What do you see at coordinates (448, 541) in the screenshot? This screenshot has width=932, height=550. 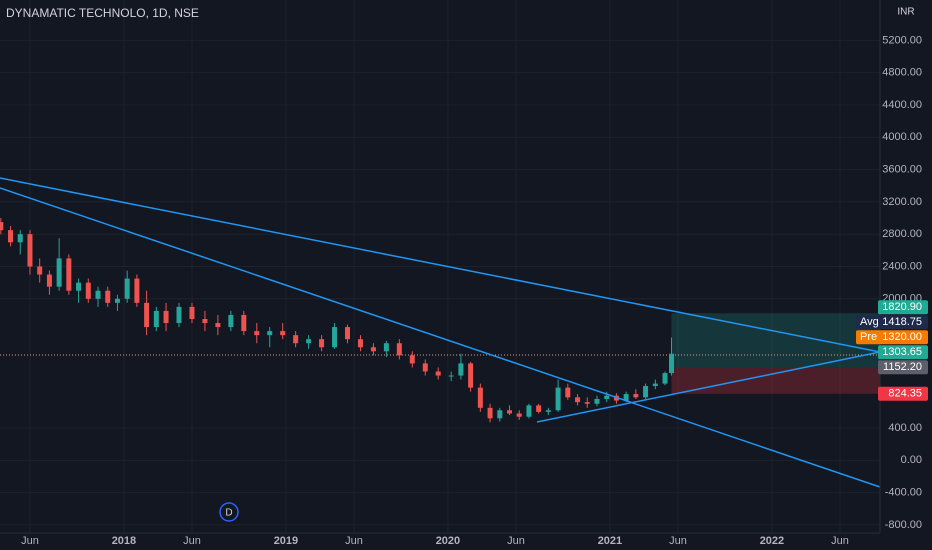 I see `x-tick-label: 2020` at bounding box center [448, 541].